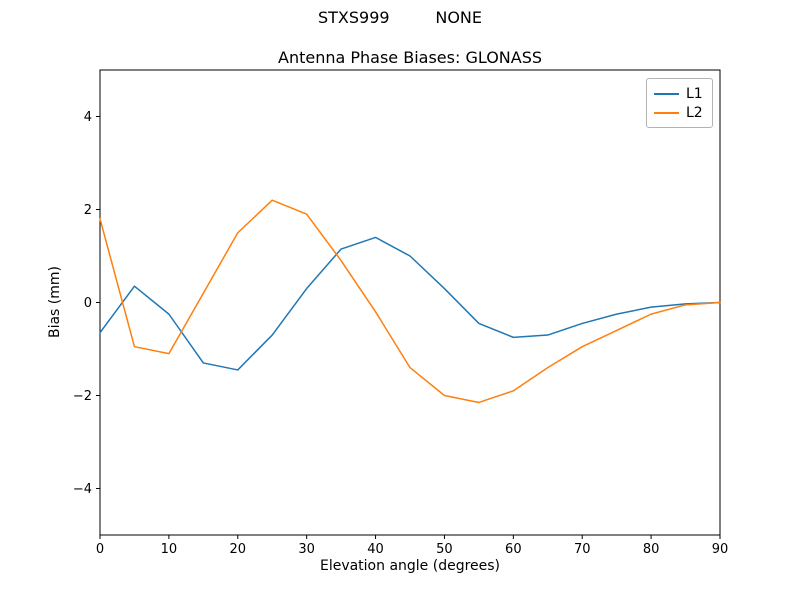  I want to click on y-tick-label: −4, so click(82, 489).